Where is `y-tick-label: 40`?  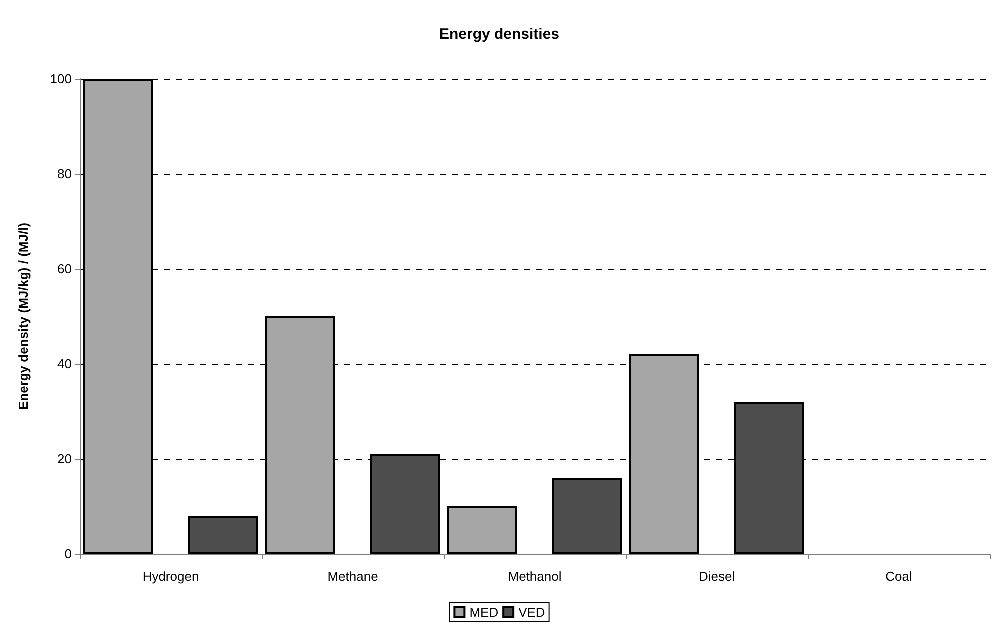
y-tick-label: 40 is located at coordinates (65, 364).